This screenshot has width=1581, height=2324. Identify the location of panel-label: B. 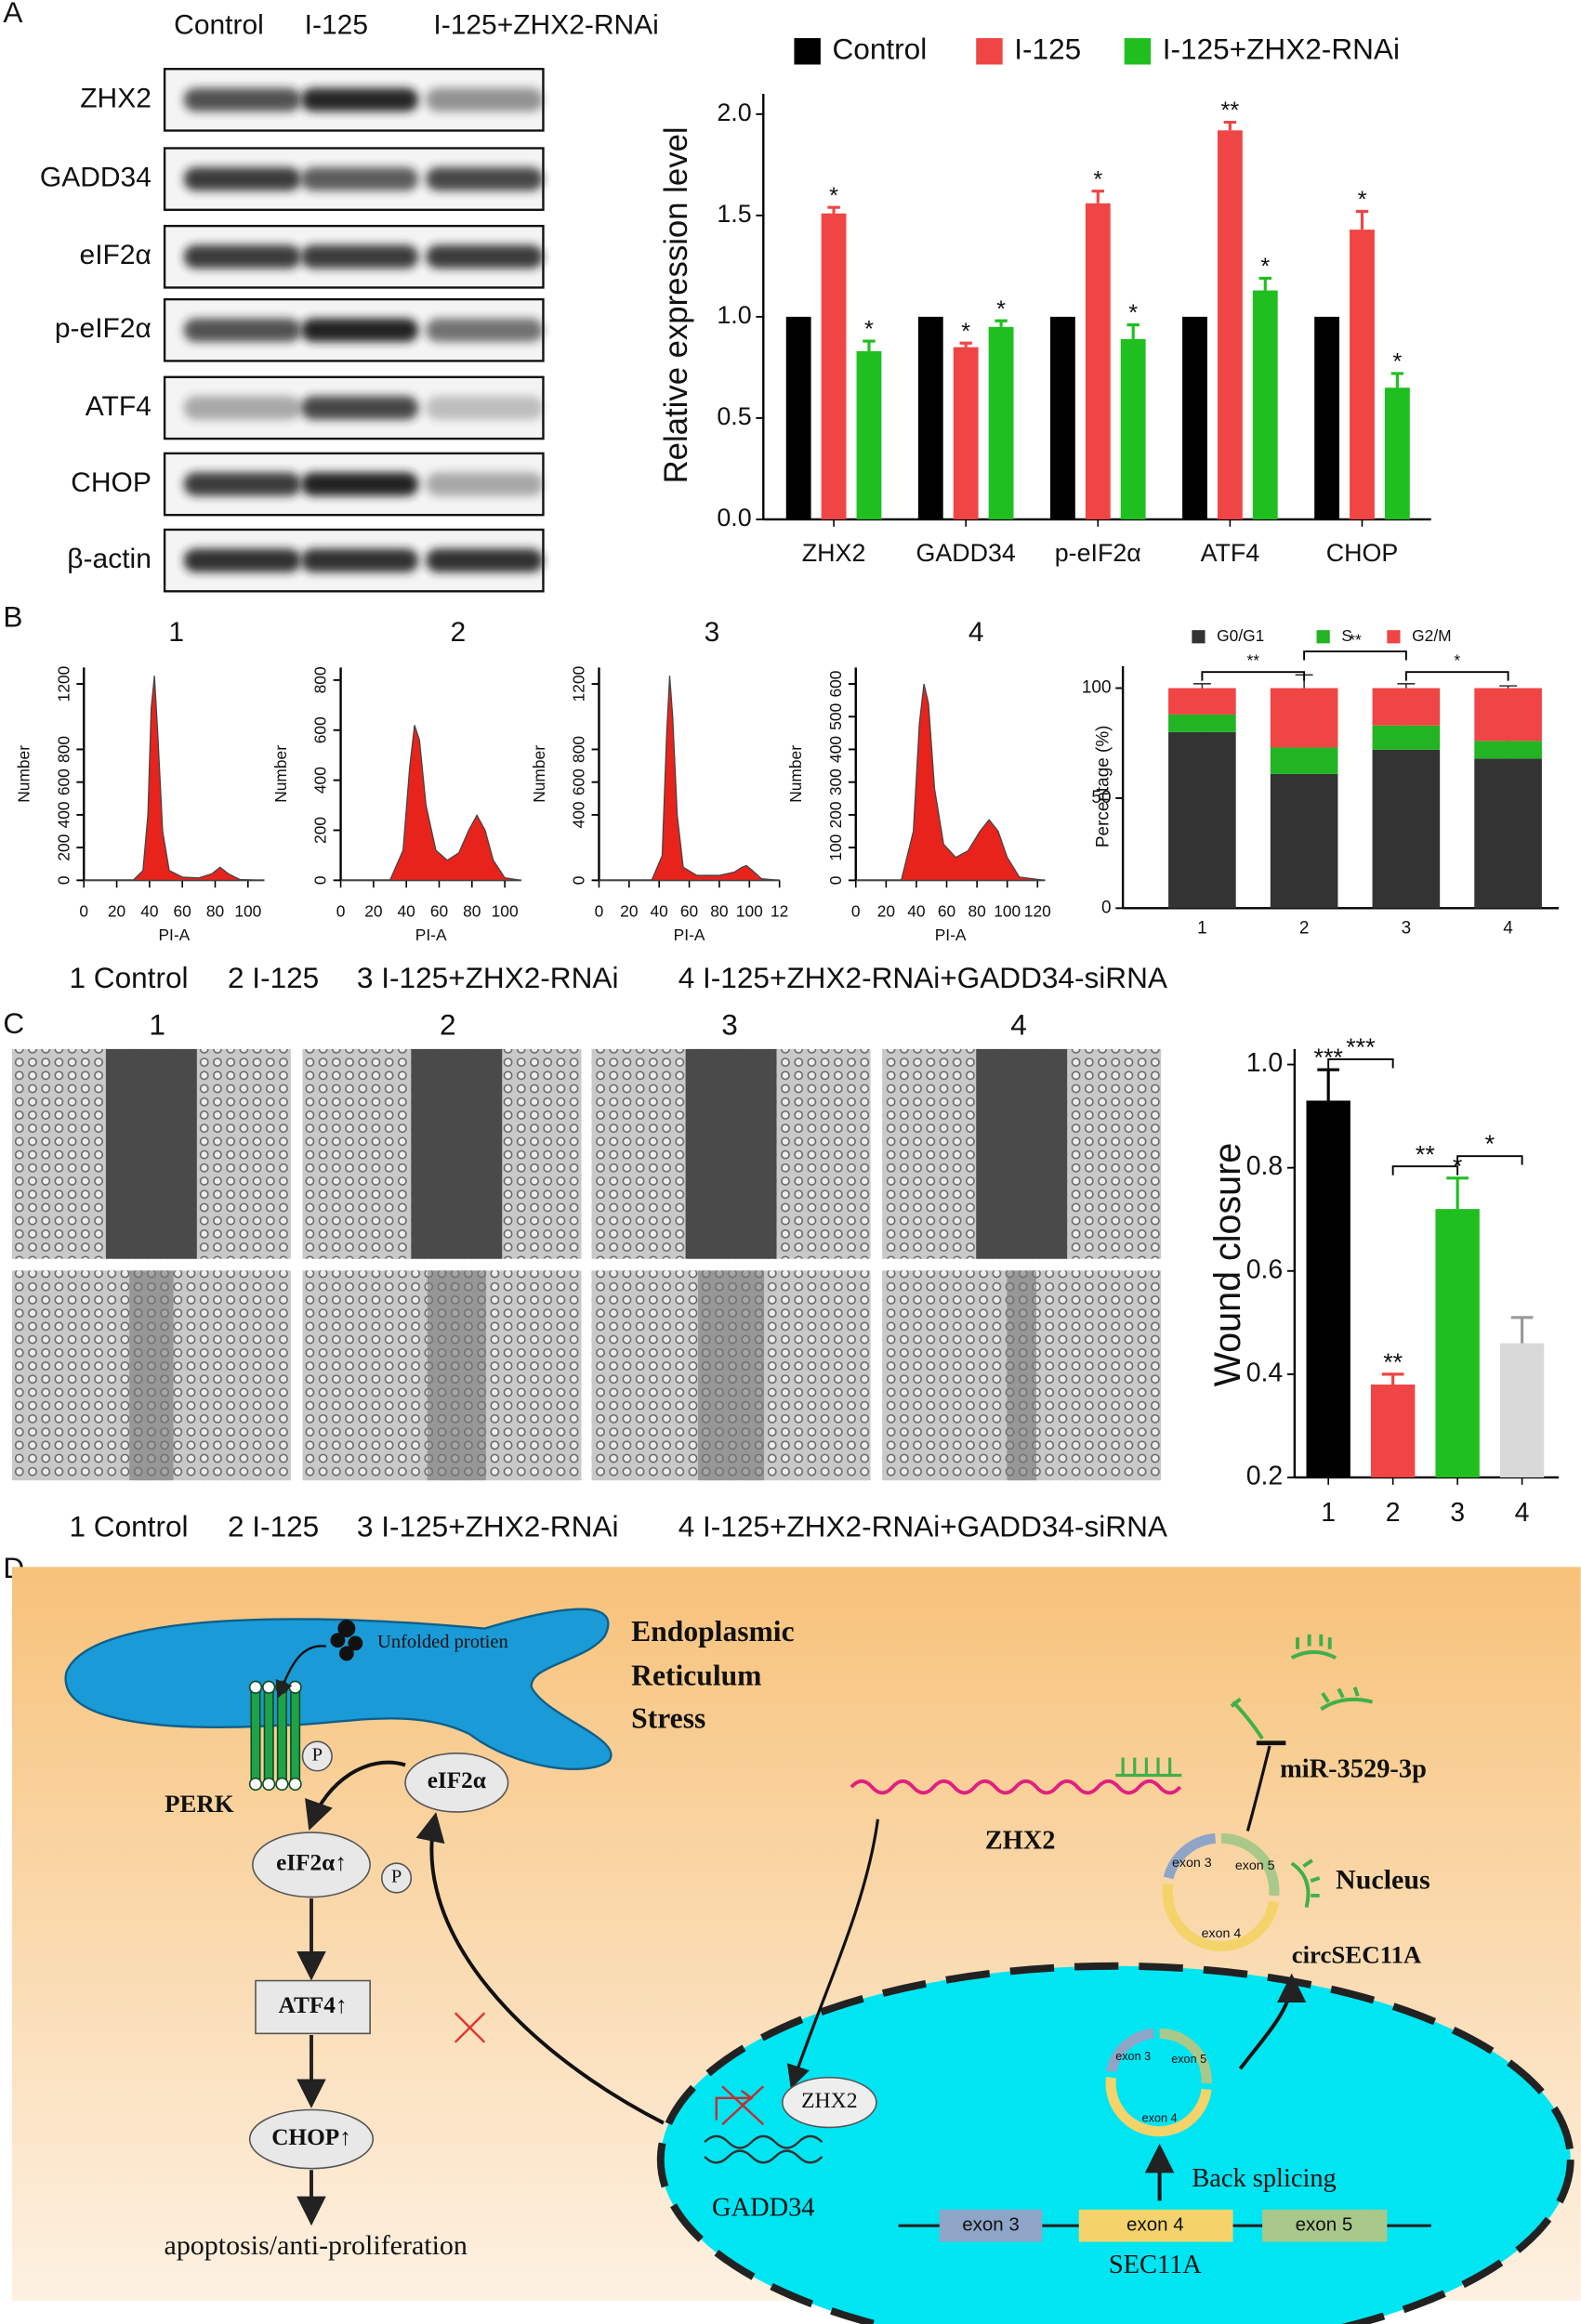
(12, 617).